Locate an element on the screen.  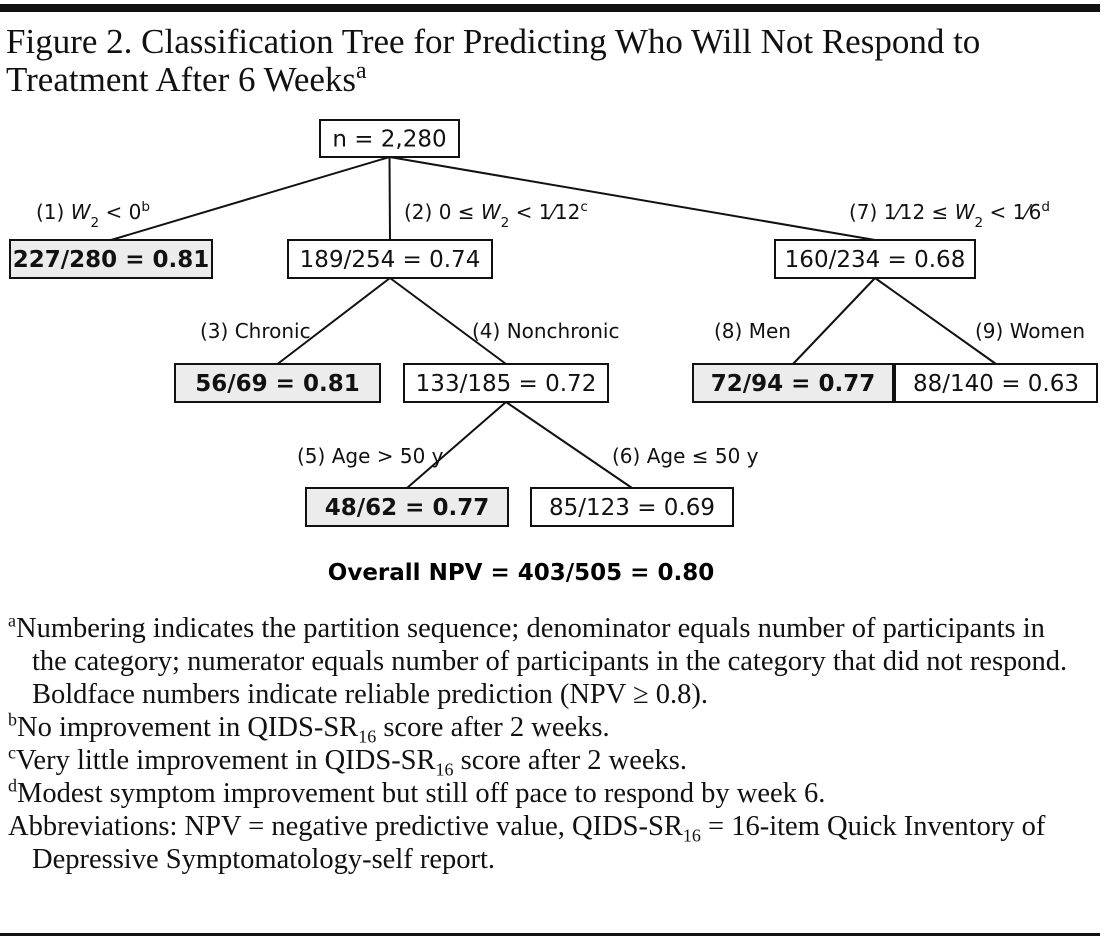
text-segment: Very little improvement in QIDS-SR is located at coordinates (226, 760).